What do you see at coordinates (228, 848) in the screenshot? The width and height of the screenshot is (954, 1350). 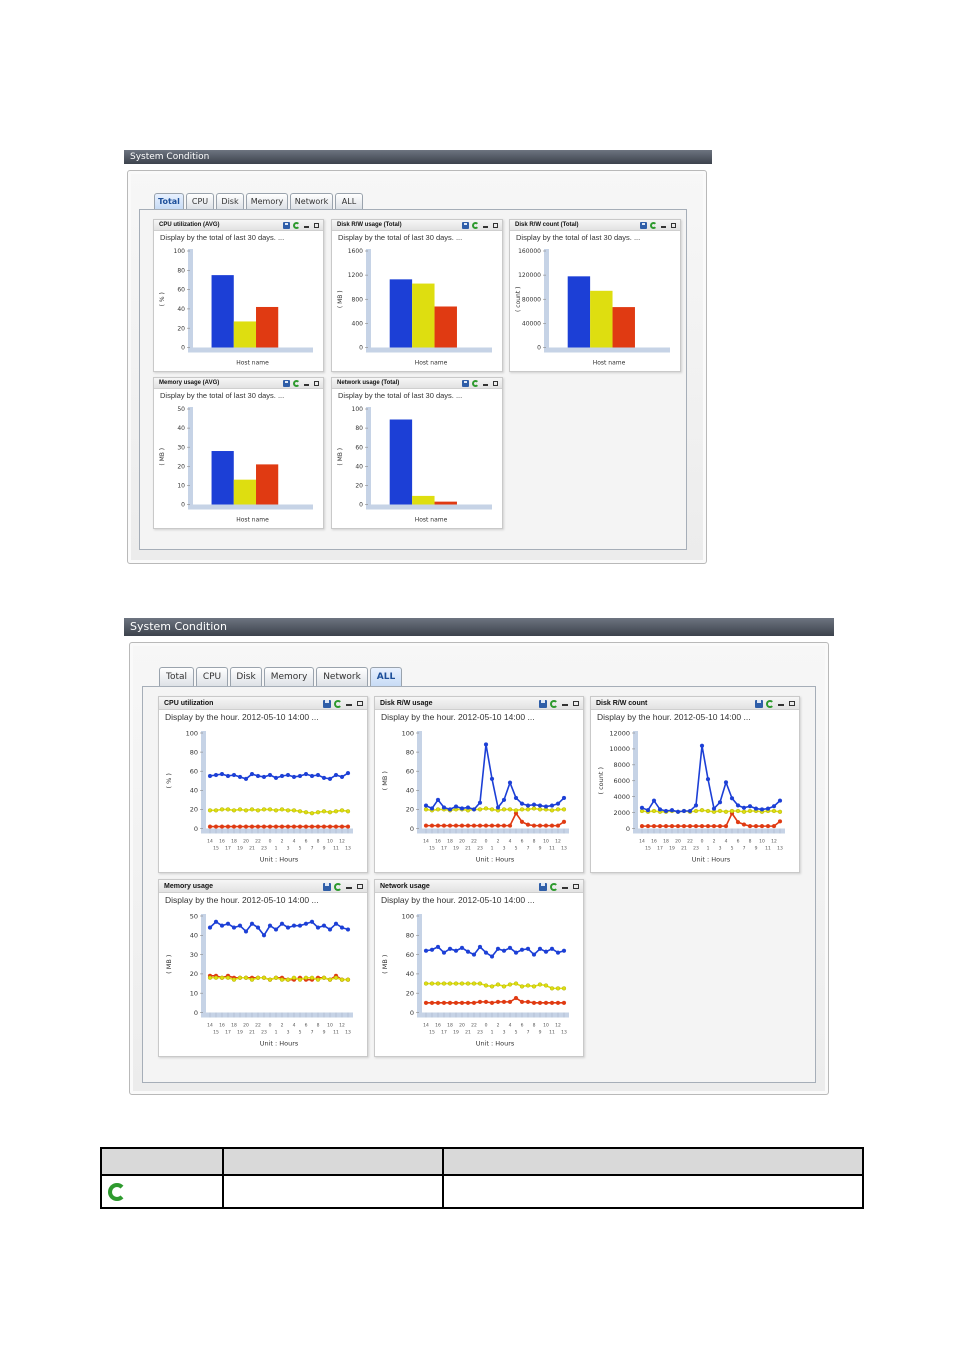 I see `x-tick-label: 17` at bounding box center [228, 848].